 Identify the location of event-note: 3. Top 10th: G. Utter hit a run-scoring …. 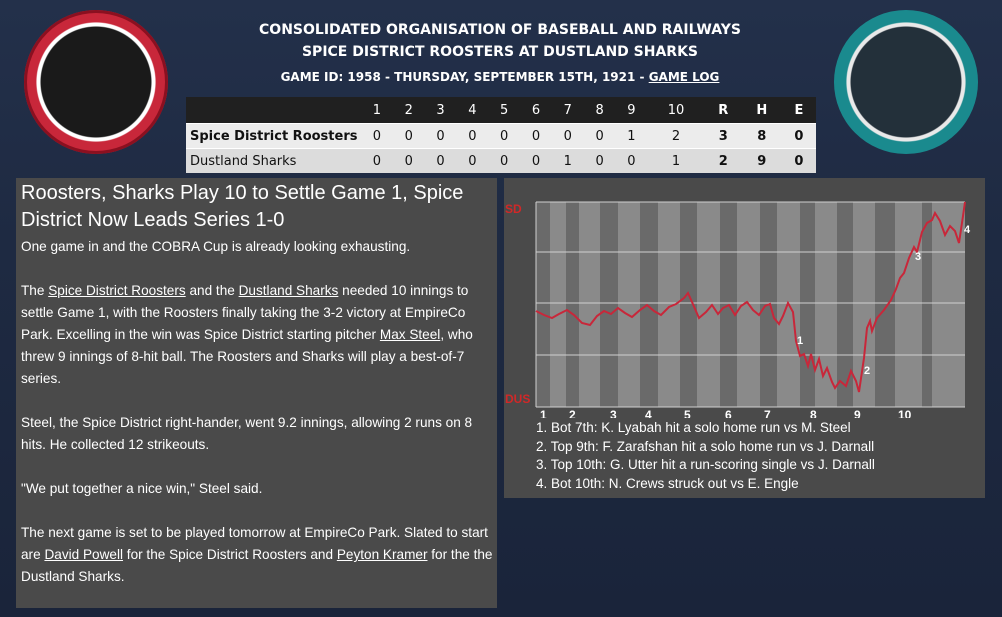
(705, 464).